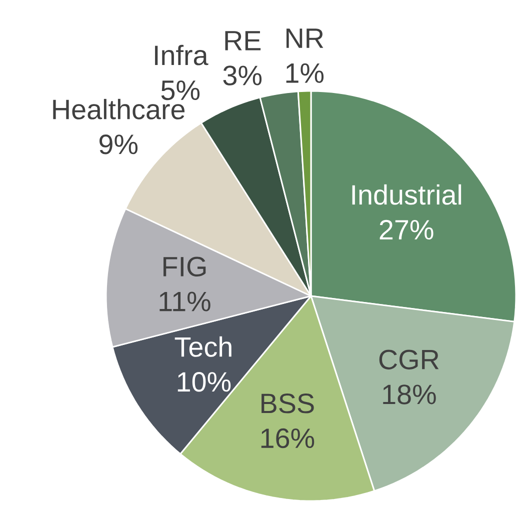 Image resolution: width=519 pixels, height=506 pixels. Describe the element at coordinates (119, 109) in the screenshot. I see `slice-label: Healthcare` at that location.